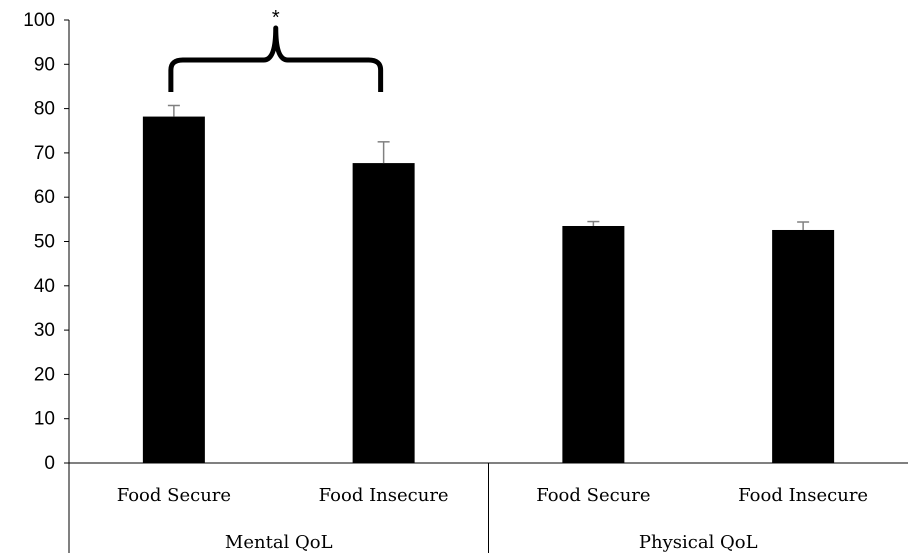 This screenshot has height=559, width=912. I want to click on y-tick-label: 0, so click(49, 463).